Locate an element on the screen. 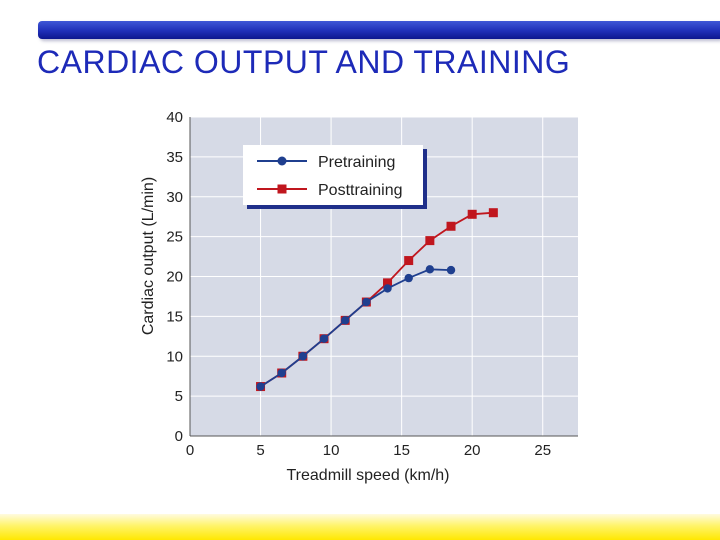 This screenshot has height=540, width=720. legend-box is located at coordinates (333, 175).